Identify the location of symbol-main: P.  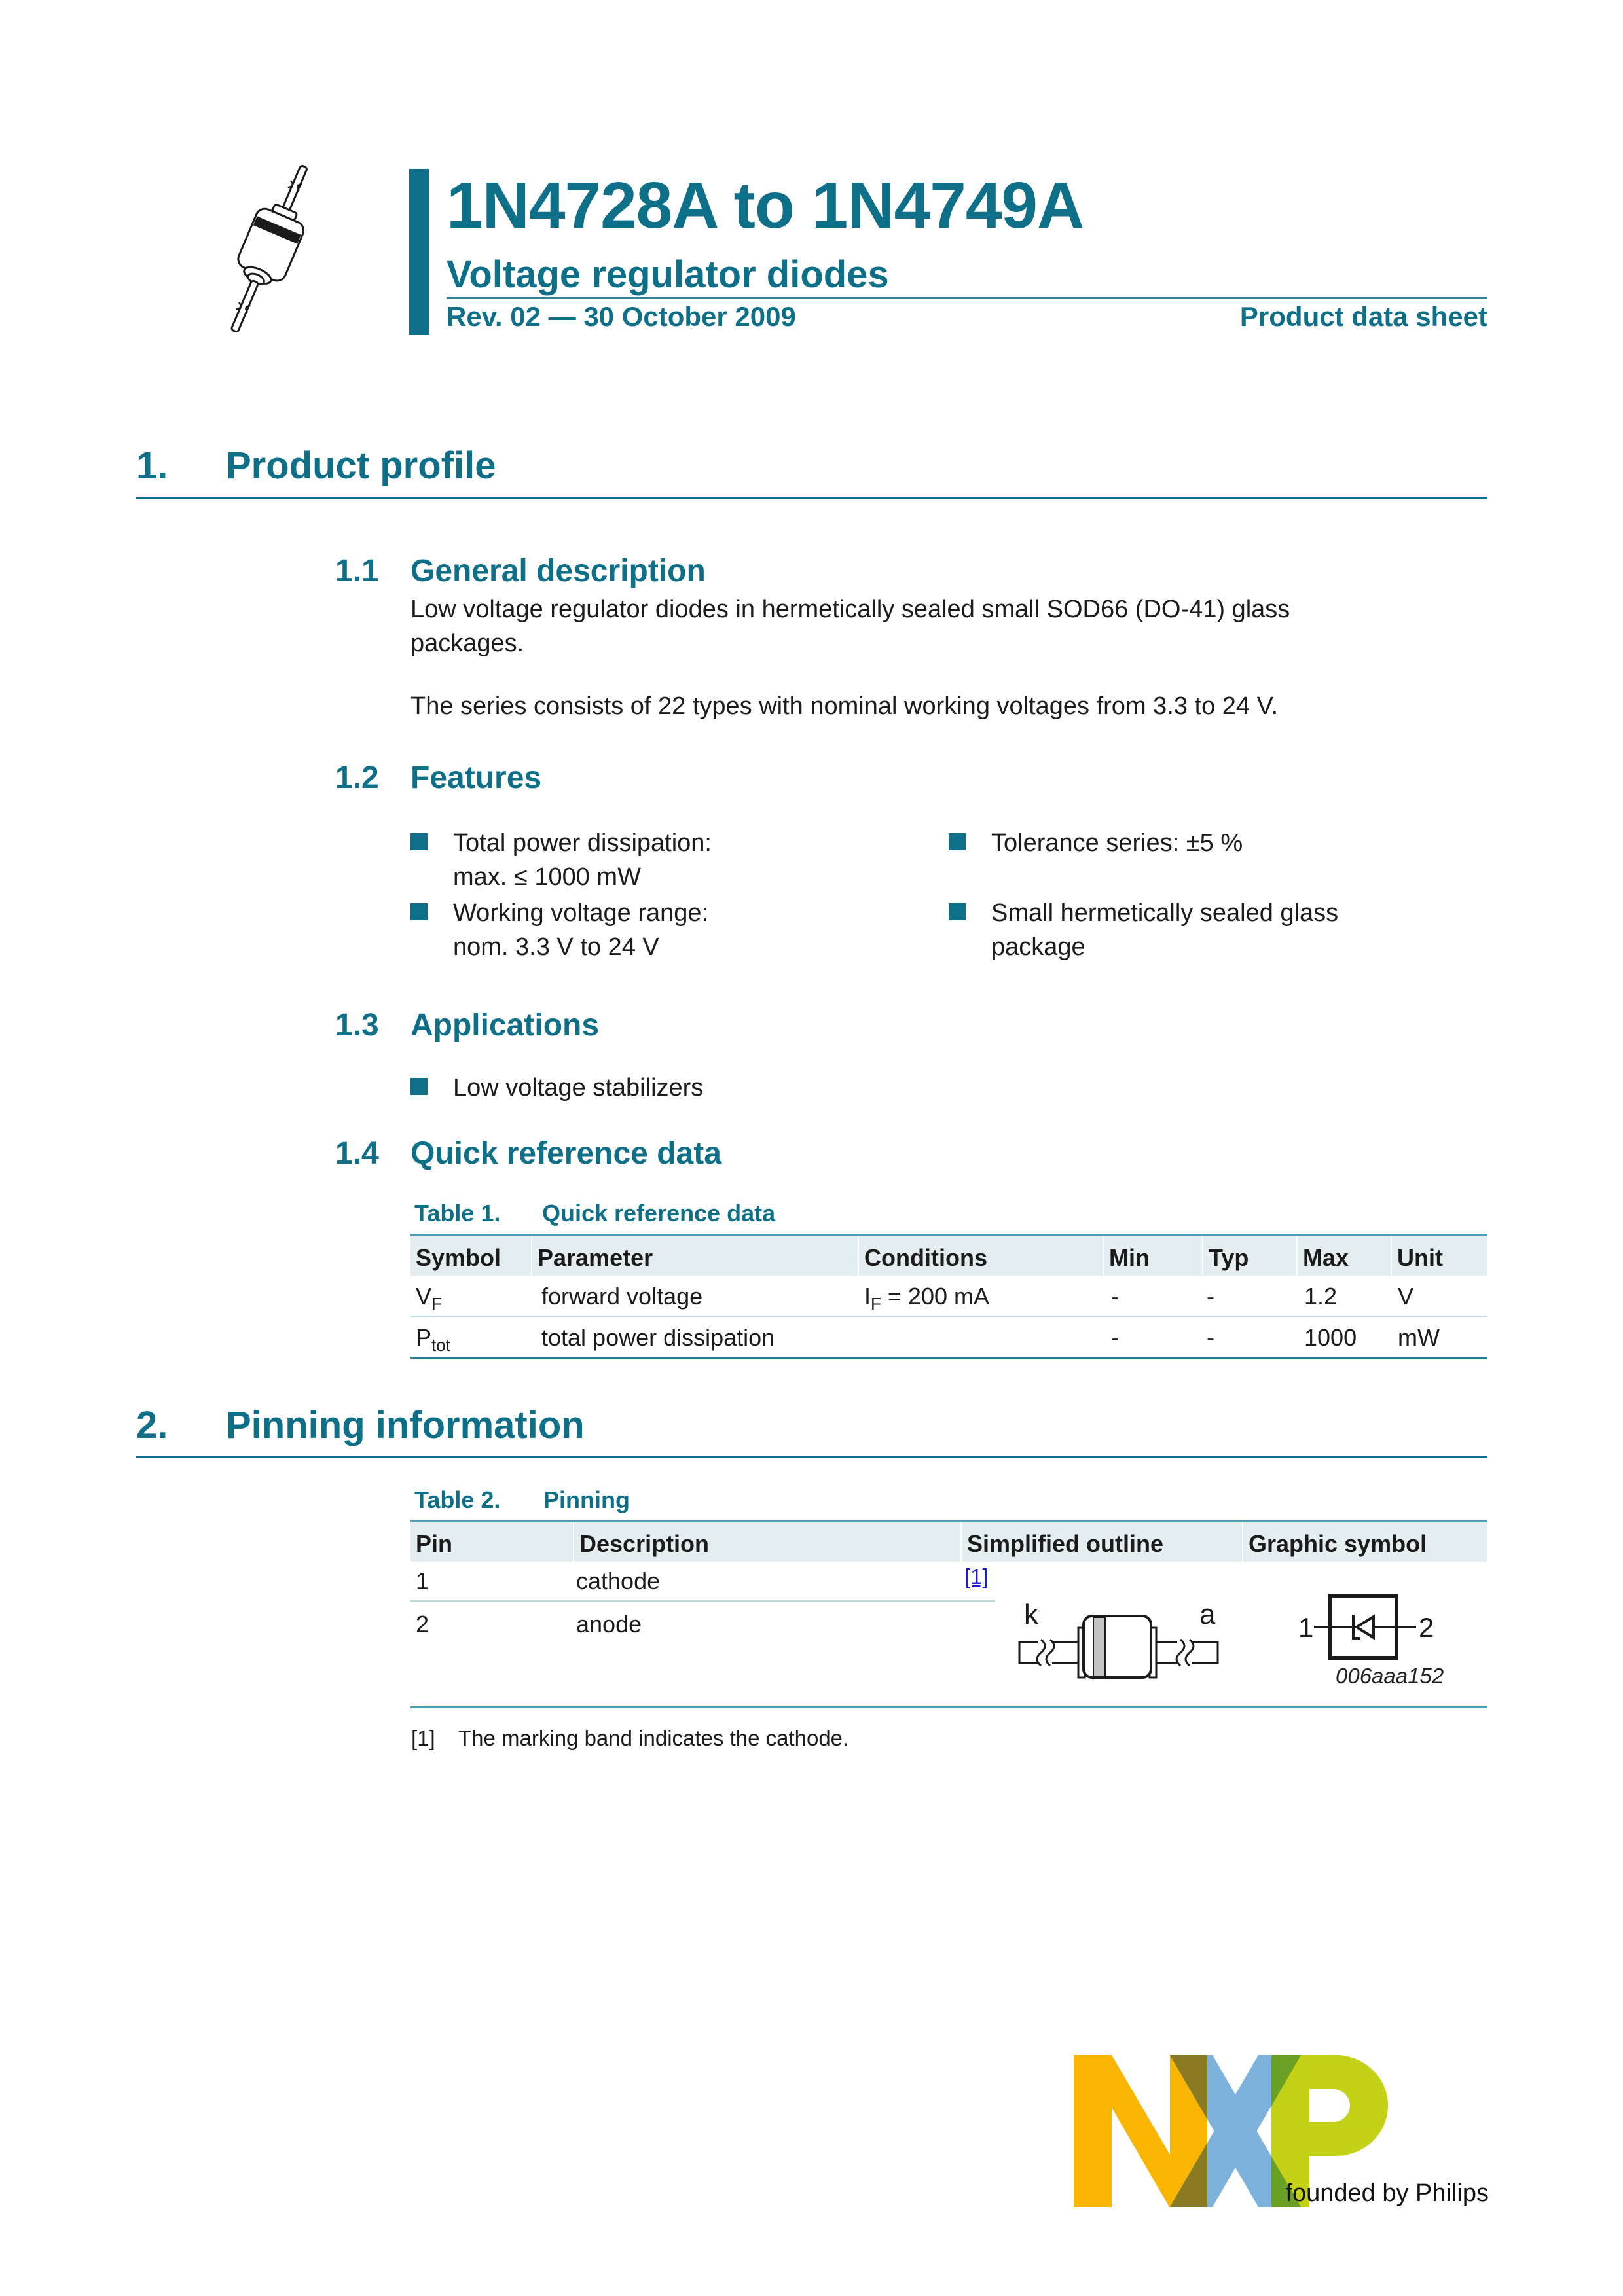
(424, 1337).